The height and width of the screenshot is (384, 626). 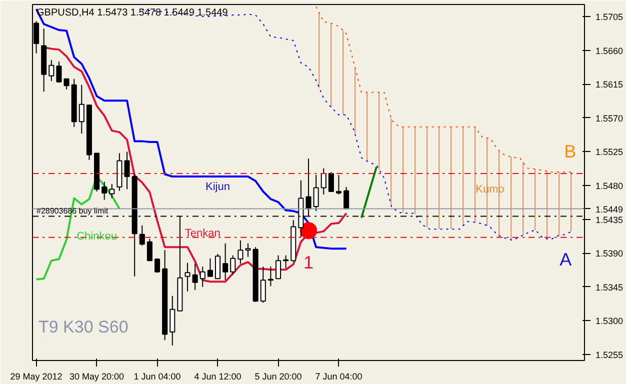 I want to click on x-tick-label: 7 Jun 04:00, so click(x=338, y=377).